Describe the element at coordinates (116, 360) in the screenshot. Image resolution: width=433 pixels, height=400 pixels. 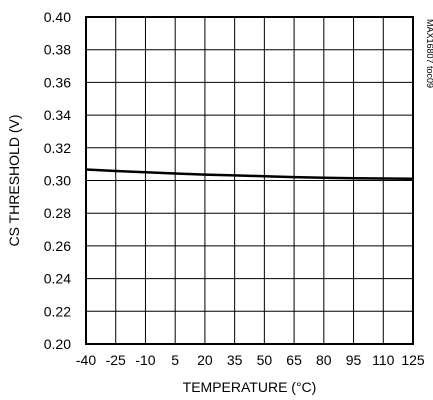
I see `x-tick-label: -25` at that location.